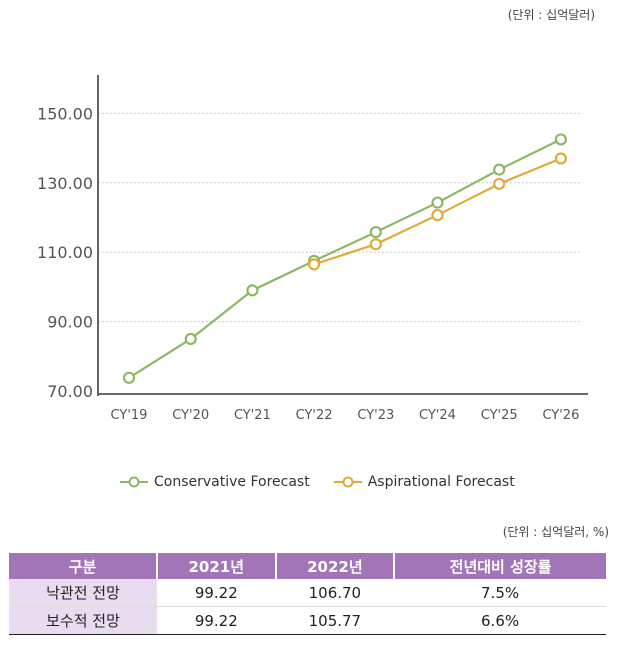 The width and height of the screenshot is (637, 654). I want to click on legend-label-aspirational: Aspirational Forecast, so click(441, 482).